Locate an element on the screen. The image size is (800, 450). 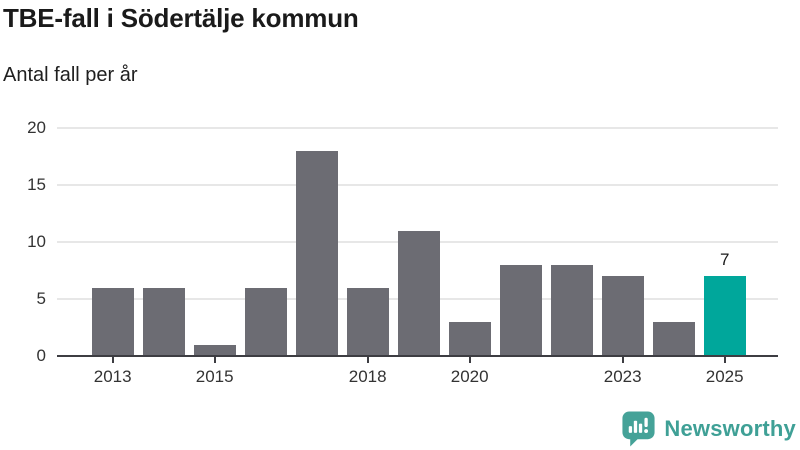
brand-name: Newsworthy is located at coordinates (730, 428).